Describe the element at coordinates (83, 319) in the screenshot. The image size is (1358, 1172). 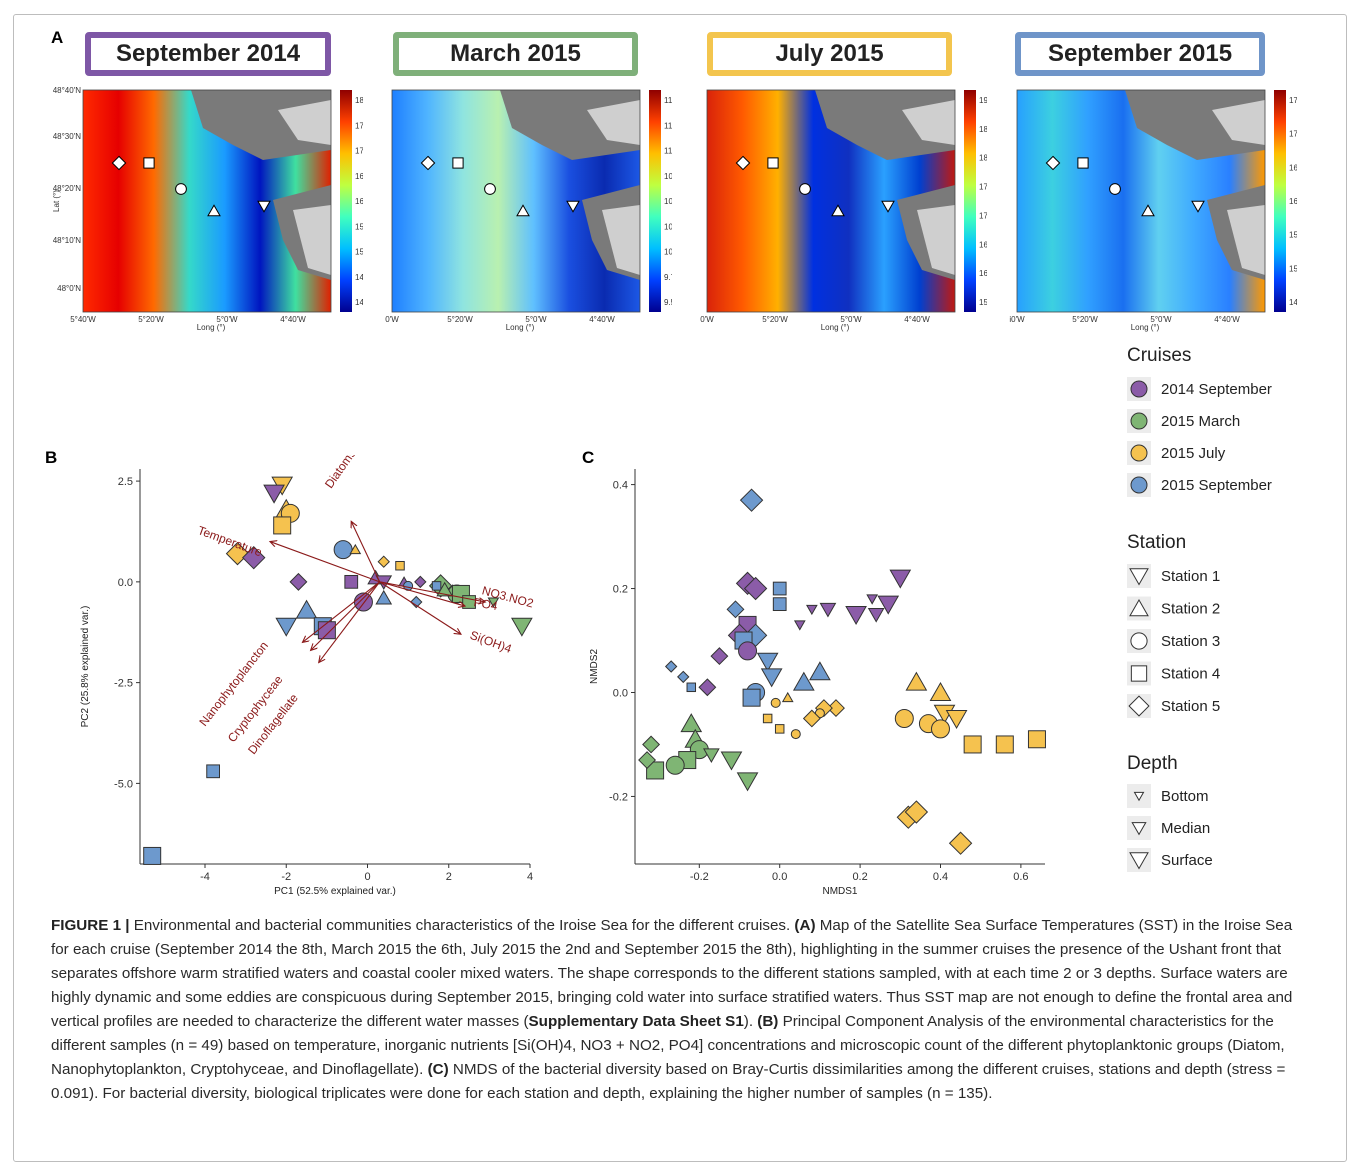
I see `map-x-tick: 5°40'W` at that location.